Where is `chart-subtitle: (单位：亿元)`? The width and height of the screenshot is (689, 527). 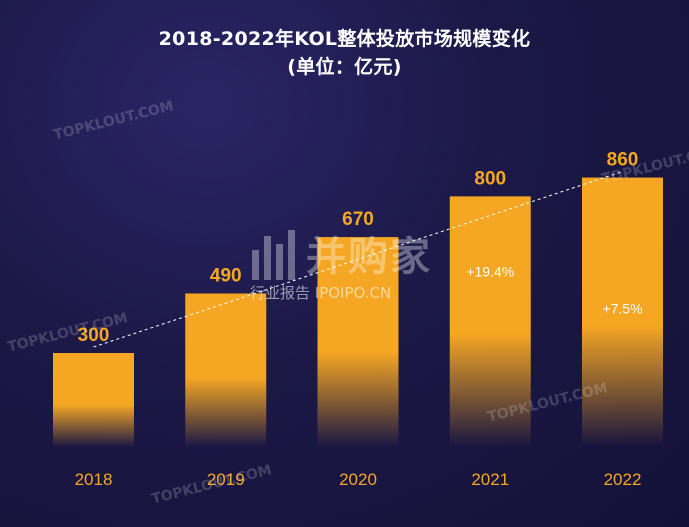 chart-subtitle: (单位：亿元) is located at coordinates (344, 67).